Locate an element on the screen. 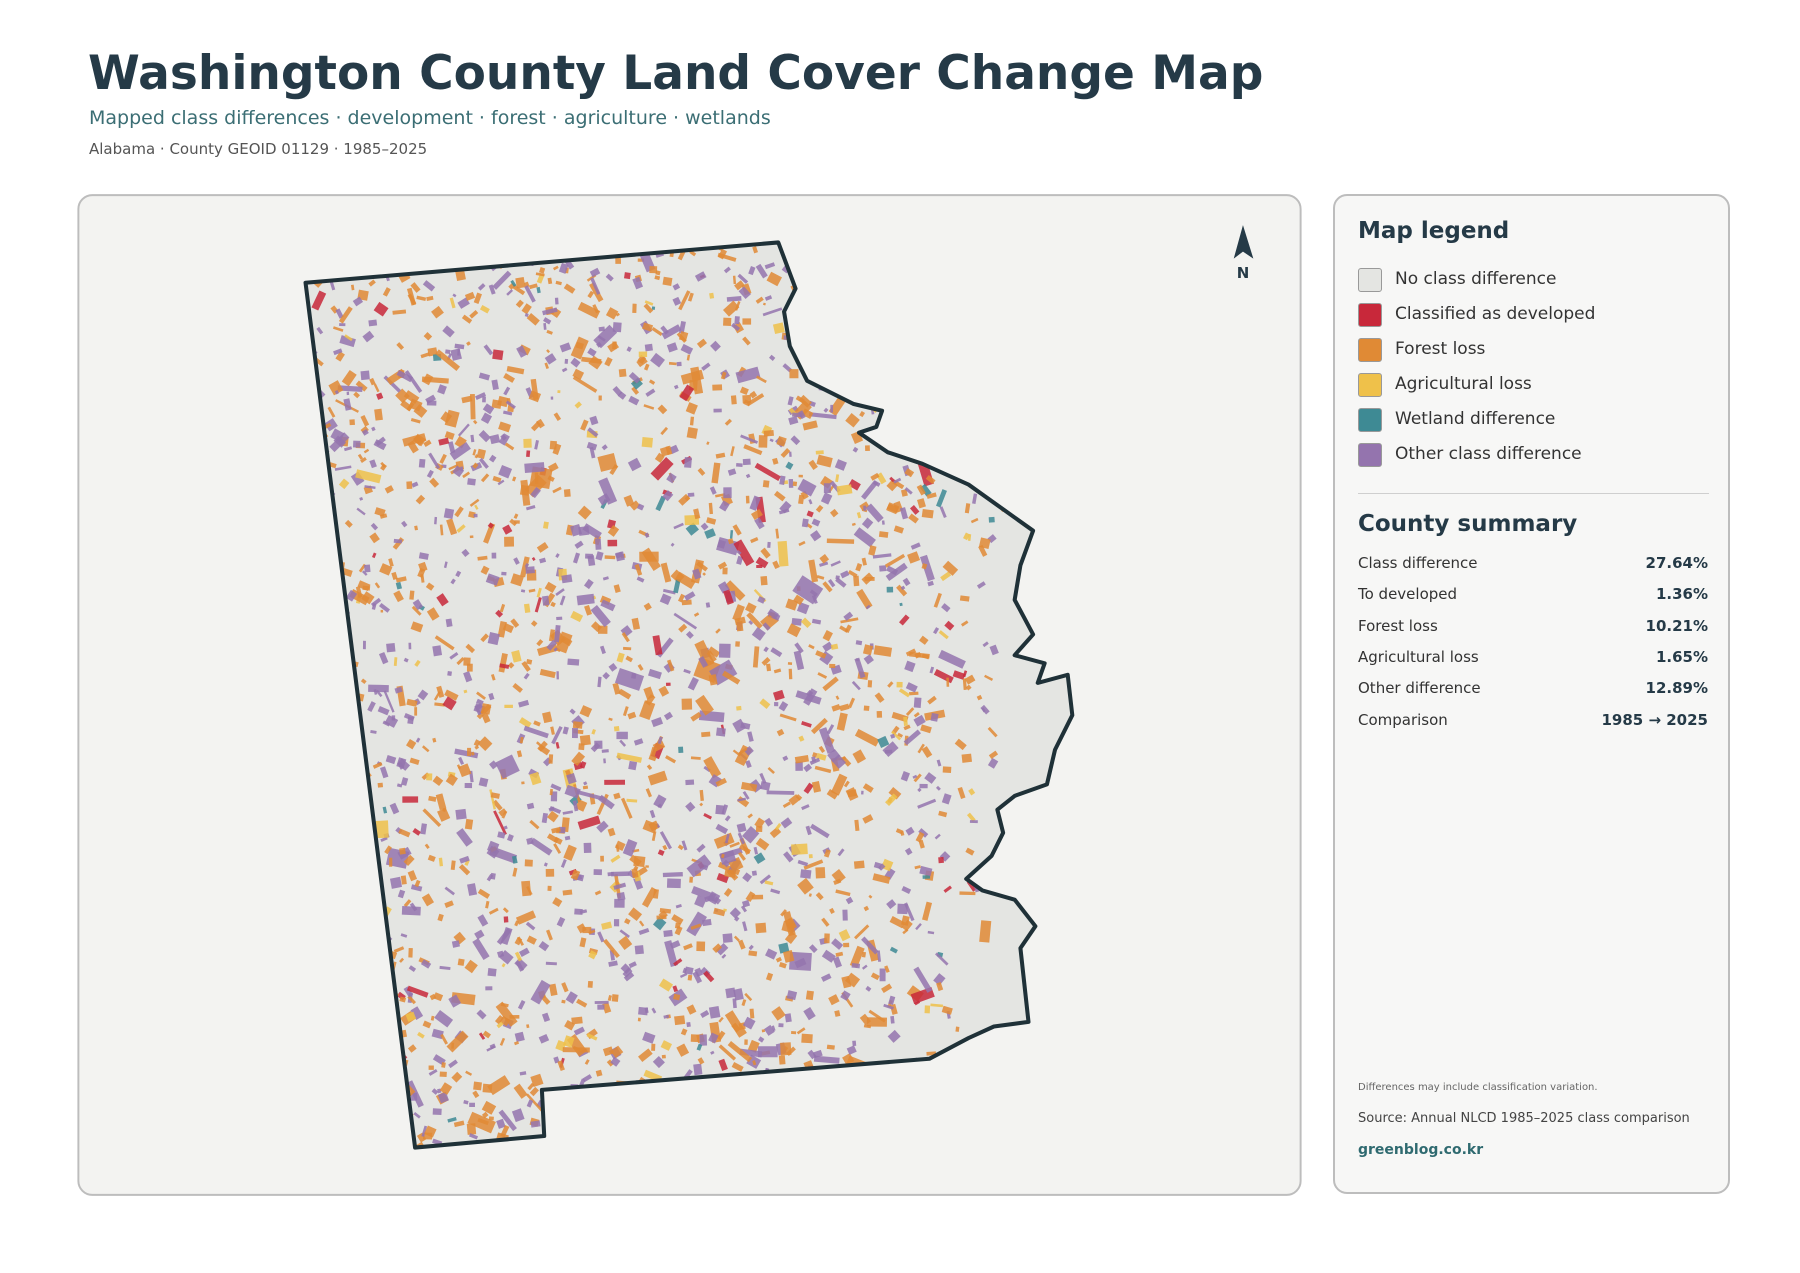 The height and width of the screenshot is (1273, 1800). summary-value: 1.36% is located at coordinates (1681, 594).